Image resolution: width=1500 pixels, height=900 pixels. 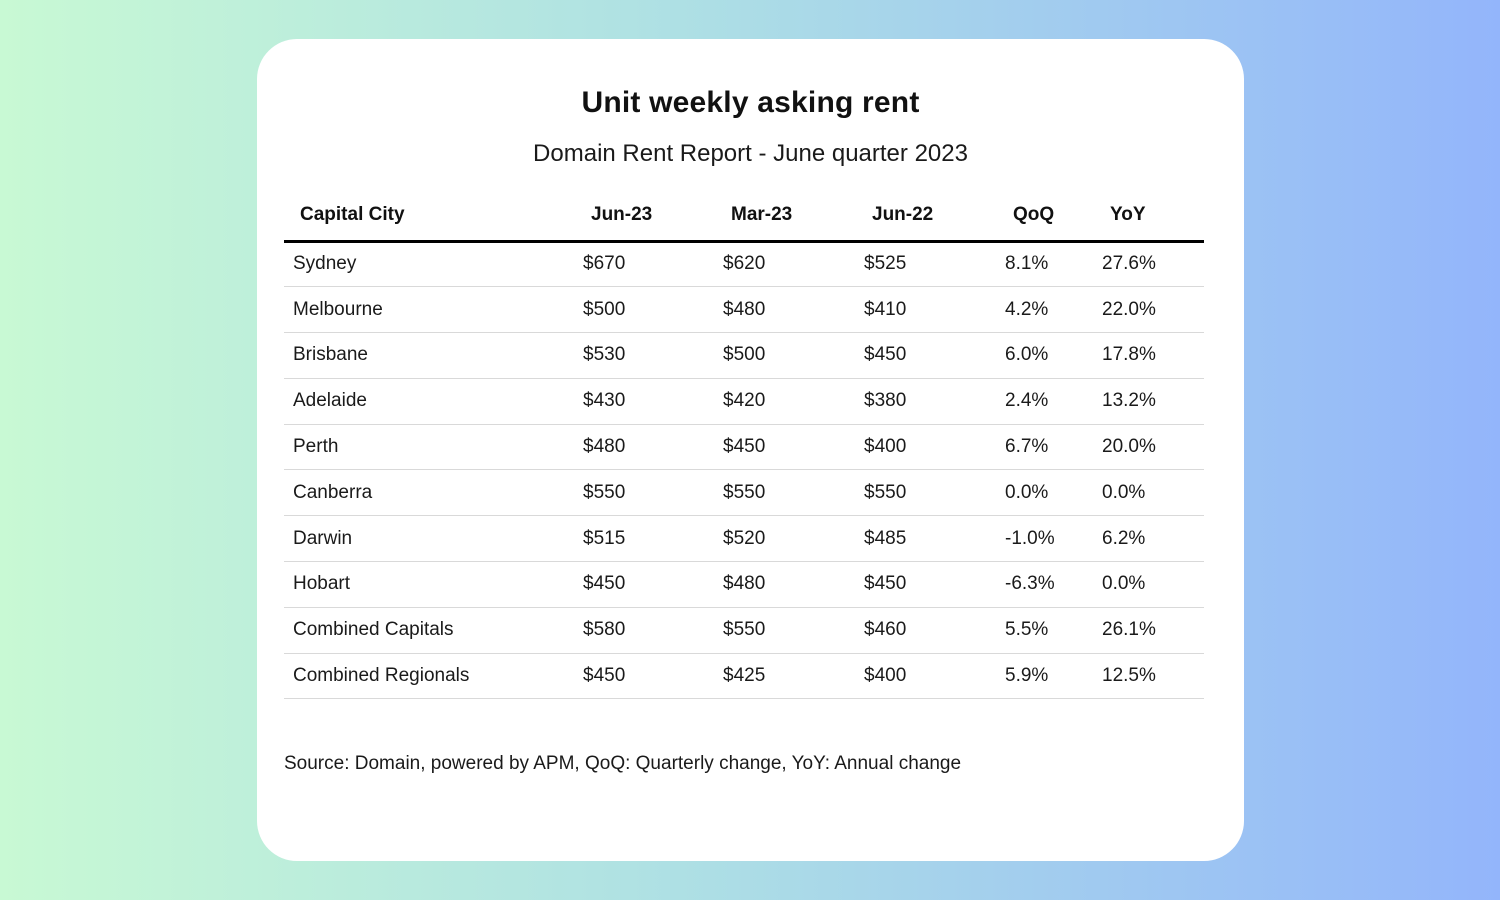 What do you see at coordinates (934, 310) in the screenshot?
I see `value-cell: $410` at bounding box center [934, 310].